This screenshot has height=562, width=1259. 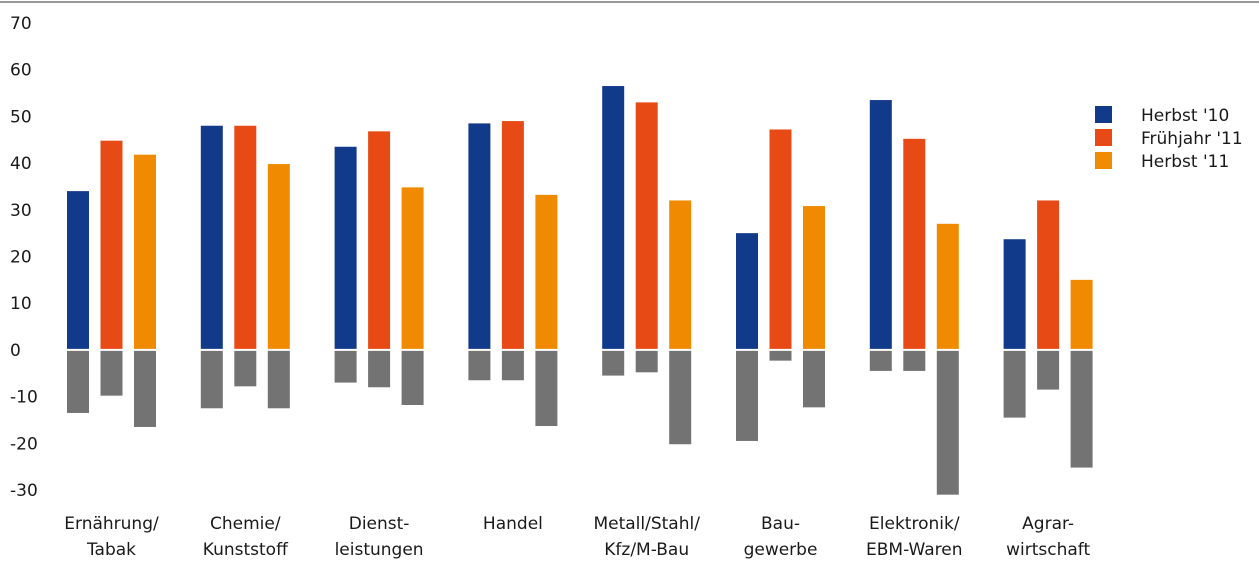 What do you see at coordinates (379, 550) in the screenshot?
I see `category-label: leistungen` at bounding box center [379, 550].